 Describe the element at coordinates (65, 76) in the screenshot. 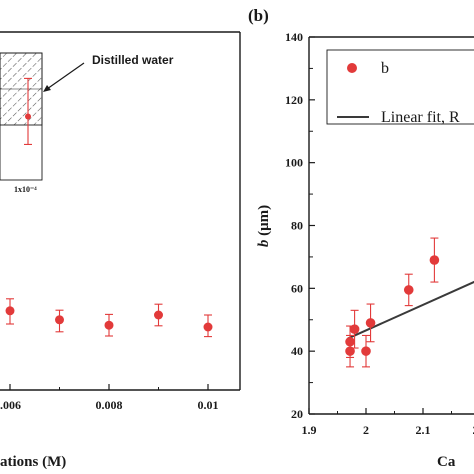

I see `annotation-arrow-line` at that location.